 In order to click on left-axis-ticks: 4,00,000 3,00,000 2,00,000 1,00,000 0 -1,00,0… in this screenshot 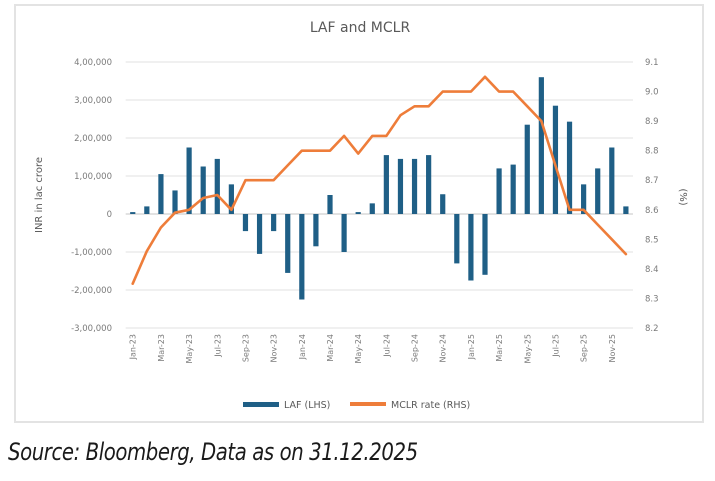, I will do `click(91, 196)`.